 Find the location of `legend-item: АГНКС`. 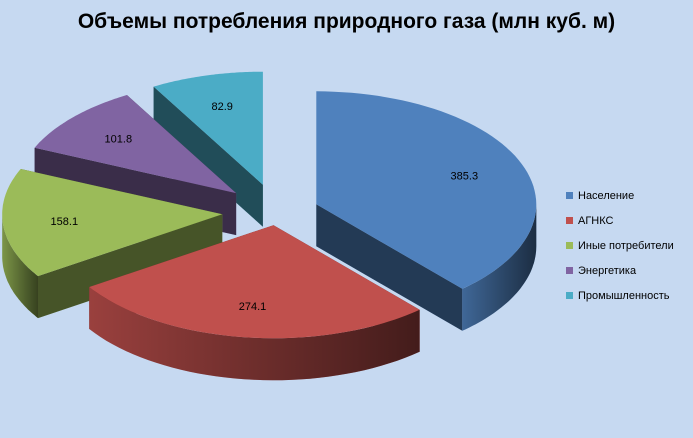

legend-item: АГНКС is located at coordinates (620, 220).